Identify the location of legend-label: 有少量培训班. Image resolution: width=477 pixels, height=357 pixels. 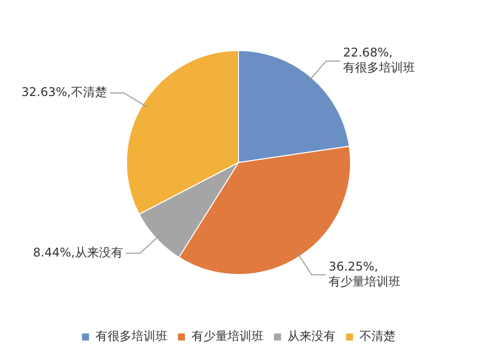
(228, 336).